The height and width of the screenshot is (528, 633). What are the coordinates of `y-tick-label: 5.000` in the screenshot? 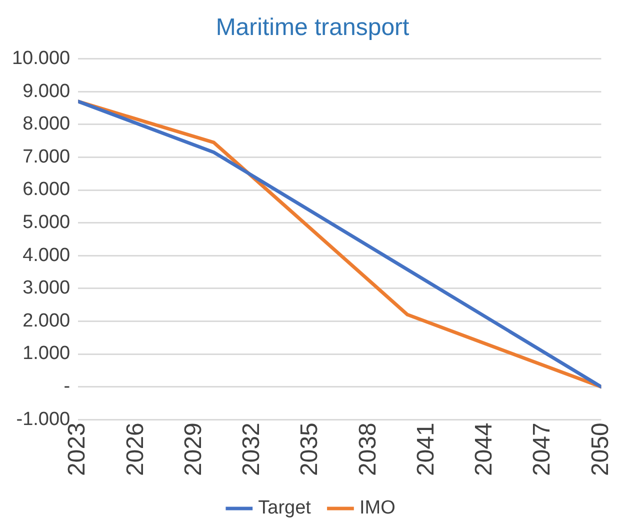 It's located at (46, 223).